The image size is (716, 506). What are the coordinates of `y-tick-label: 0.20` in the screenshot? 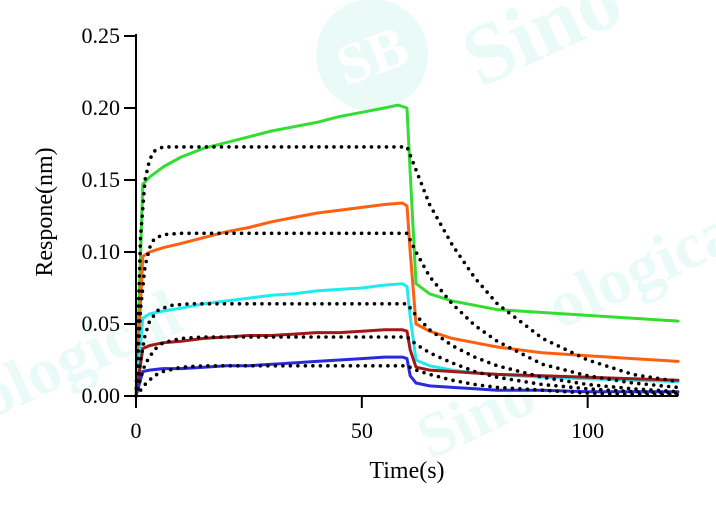 It's located at (101, 107).